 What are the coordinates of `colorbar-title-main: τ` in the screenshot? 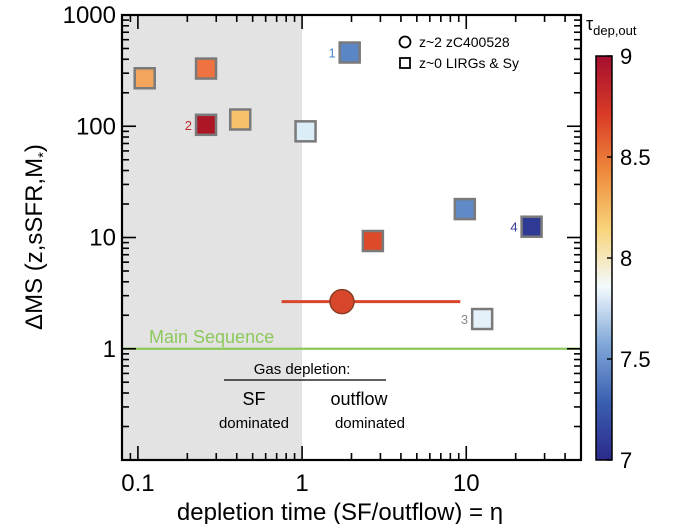 It's located at (589, 24).